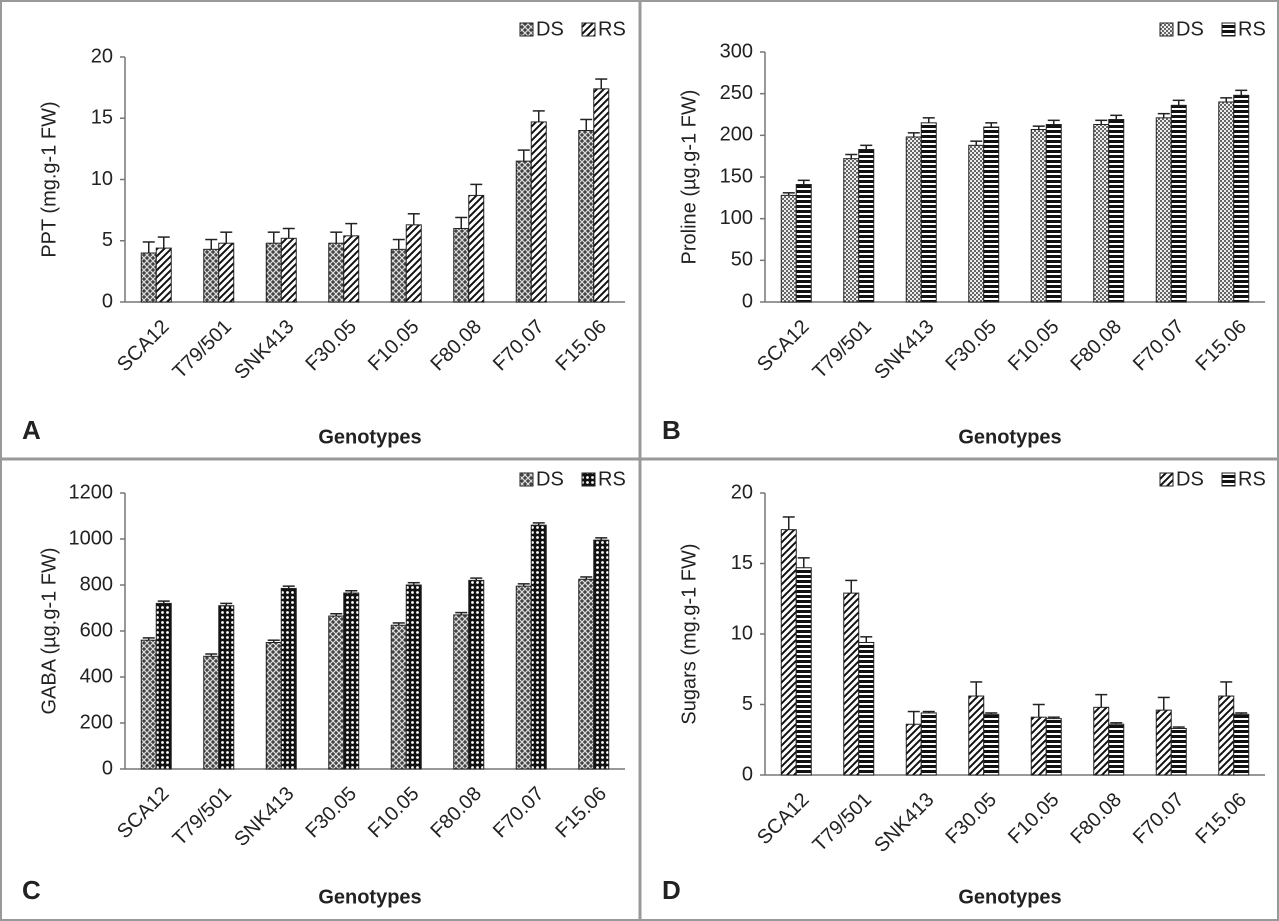 The width and height of the screenshot is (1279, 921). Describe the element at coordinates (736, 218) in the screenshot. I see `y-tick-label: 100` at that location.